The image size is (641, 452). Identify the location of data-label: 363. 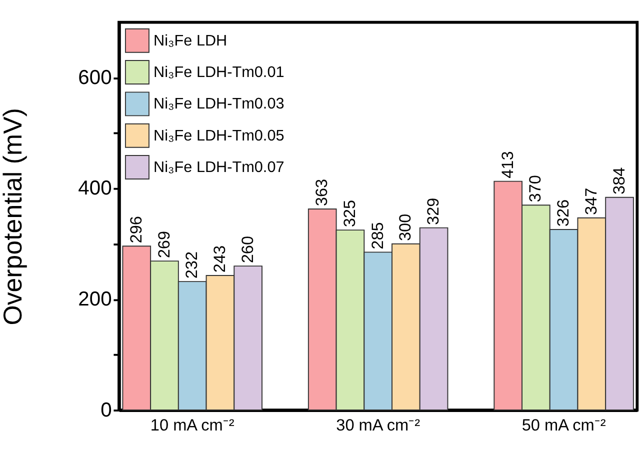
(322, 192).